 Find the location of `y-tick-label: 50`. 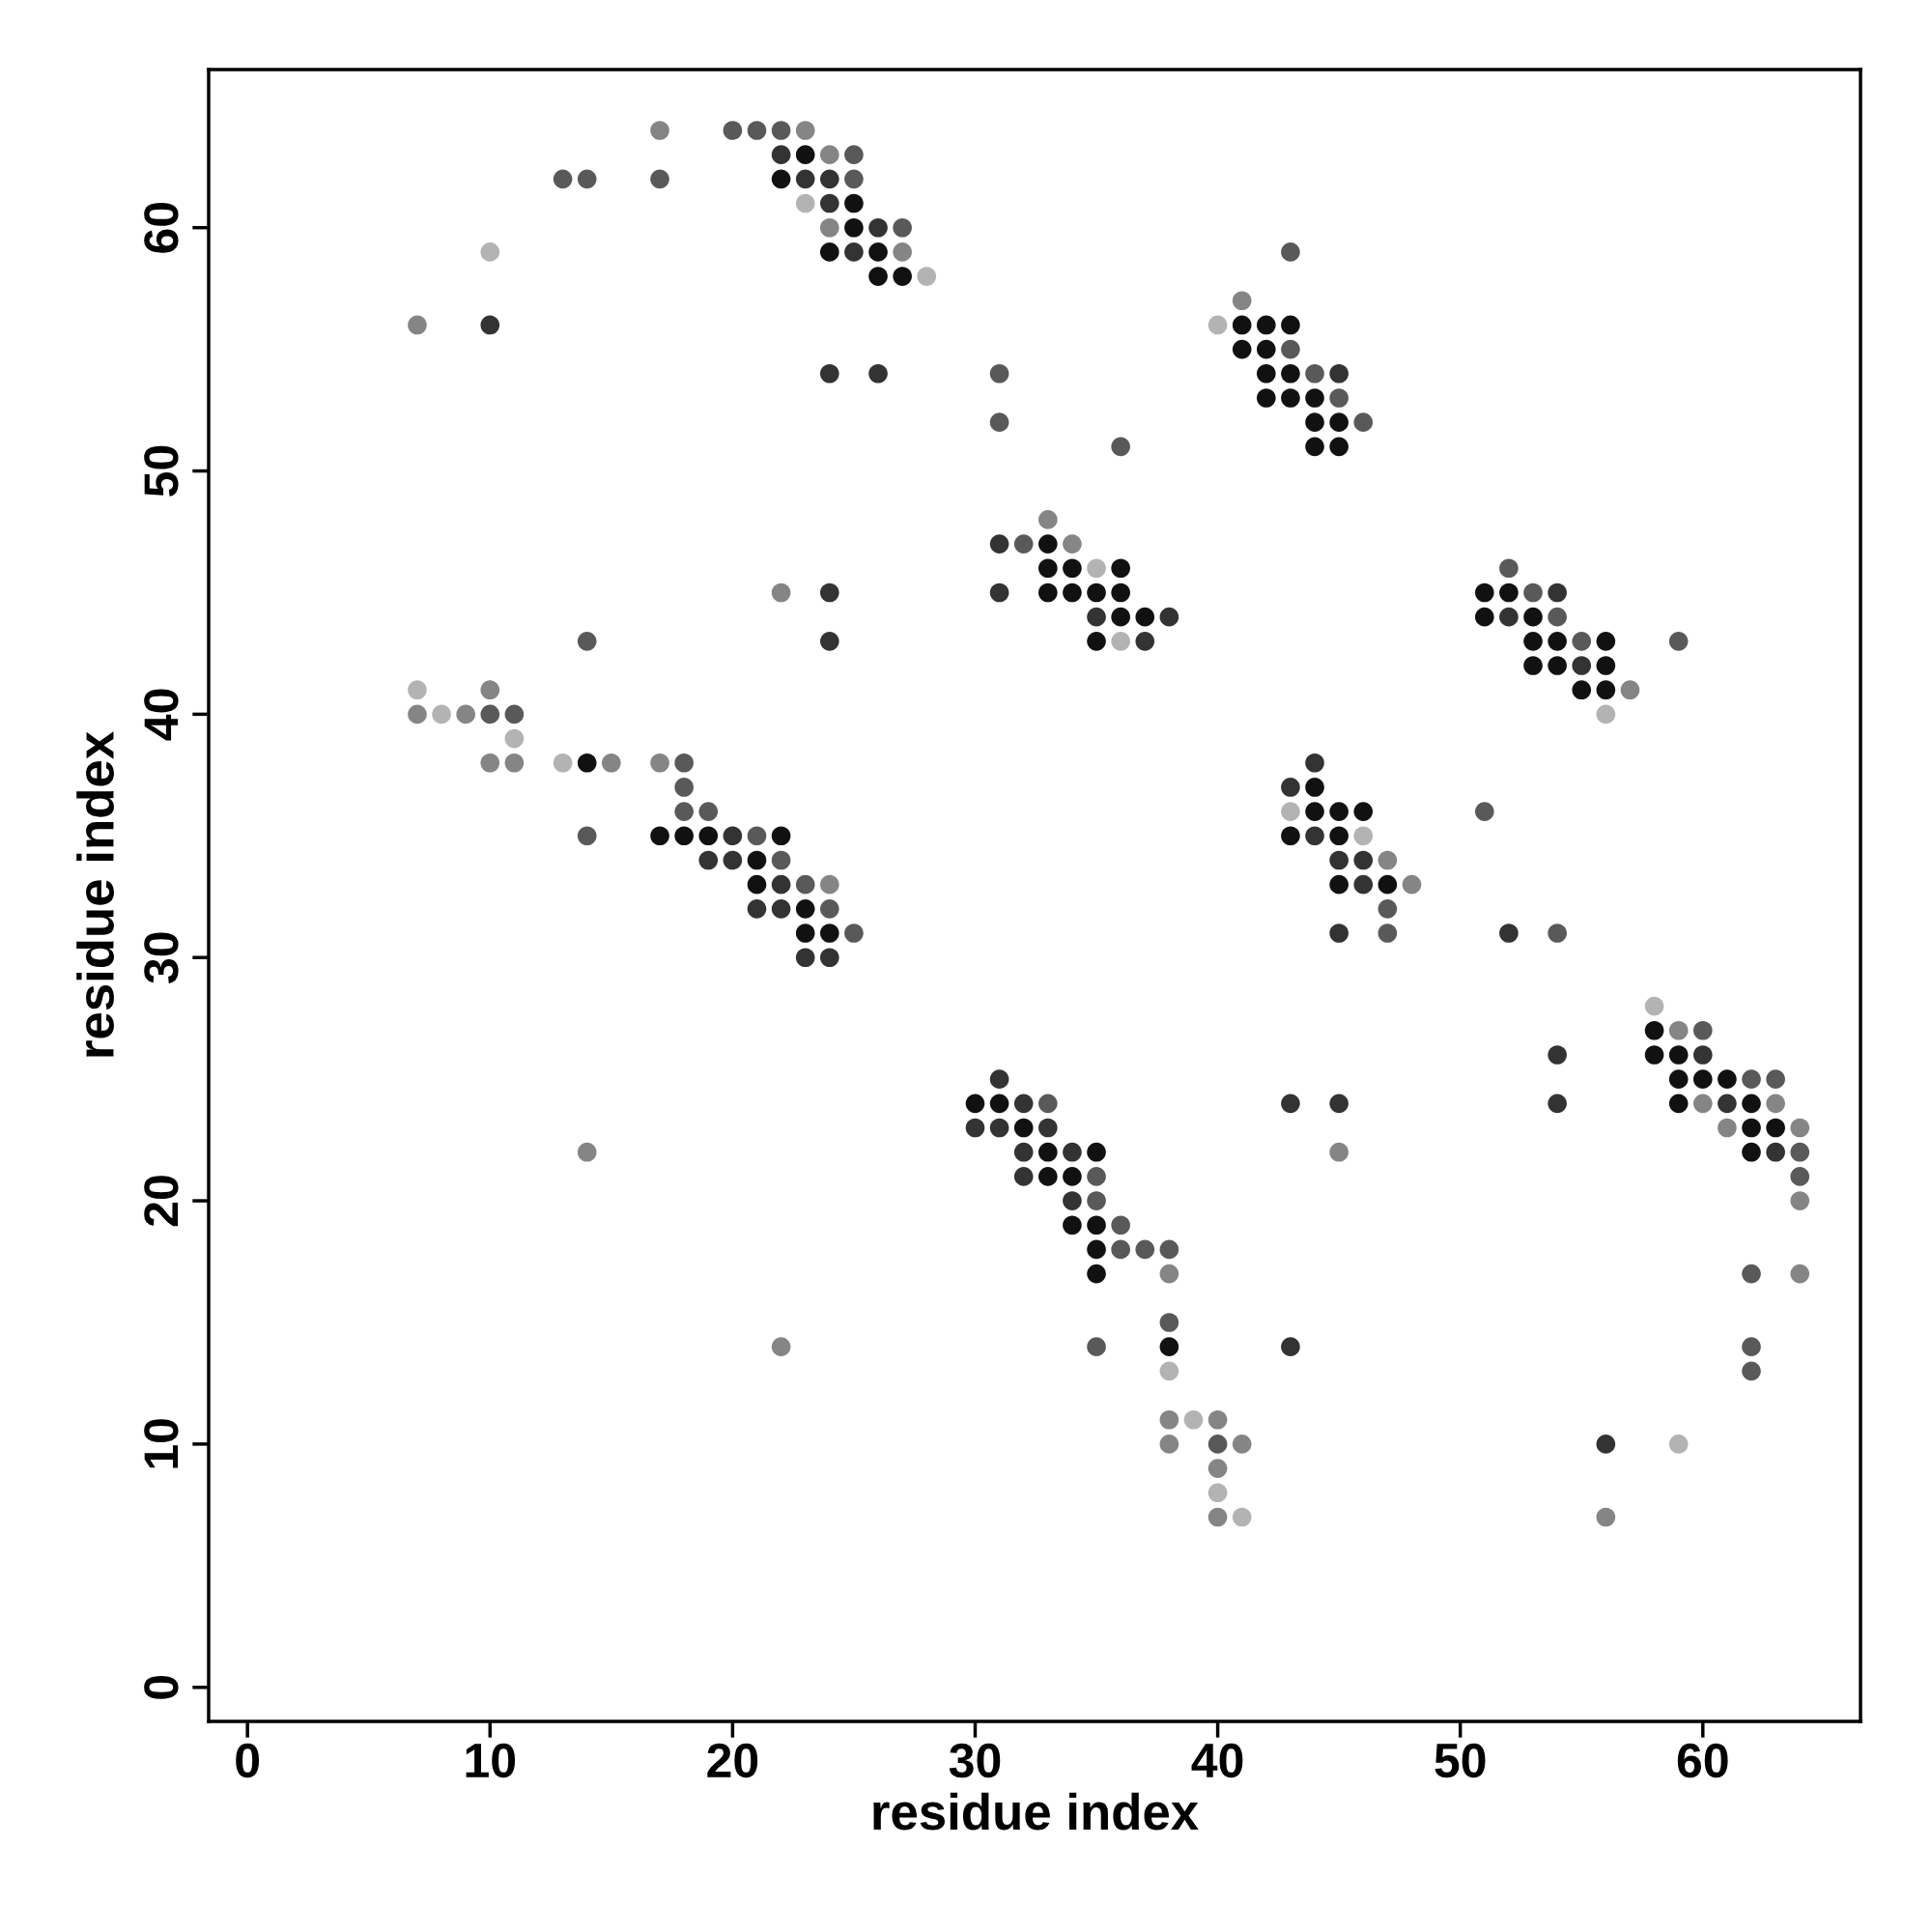

y-tick-label: 50 is located at coordinates (161, 471).